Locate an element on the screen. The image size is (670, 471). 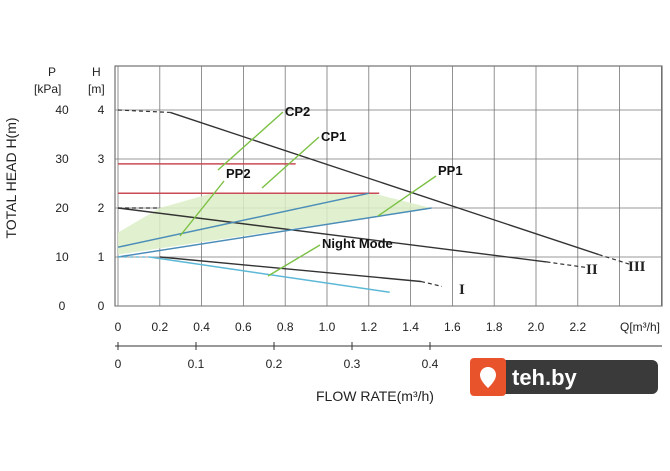
pressure-tick-label: 40 is located at coordinates (62, 110).